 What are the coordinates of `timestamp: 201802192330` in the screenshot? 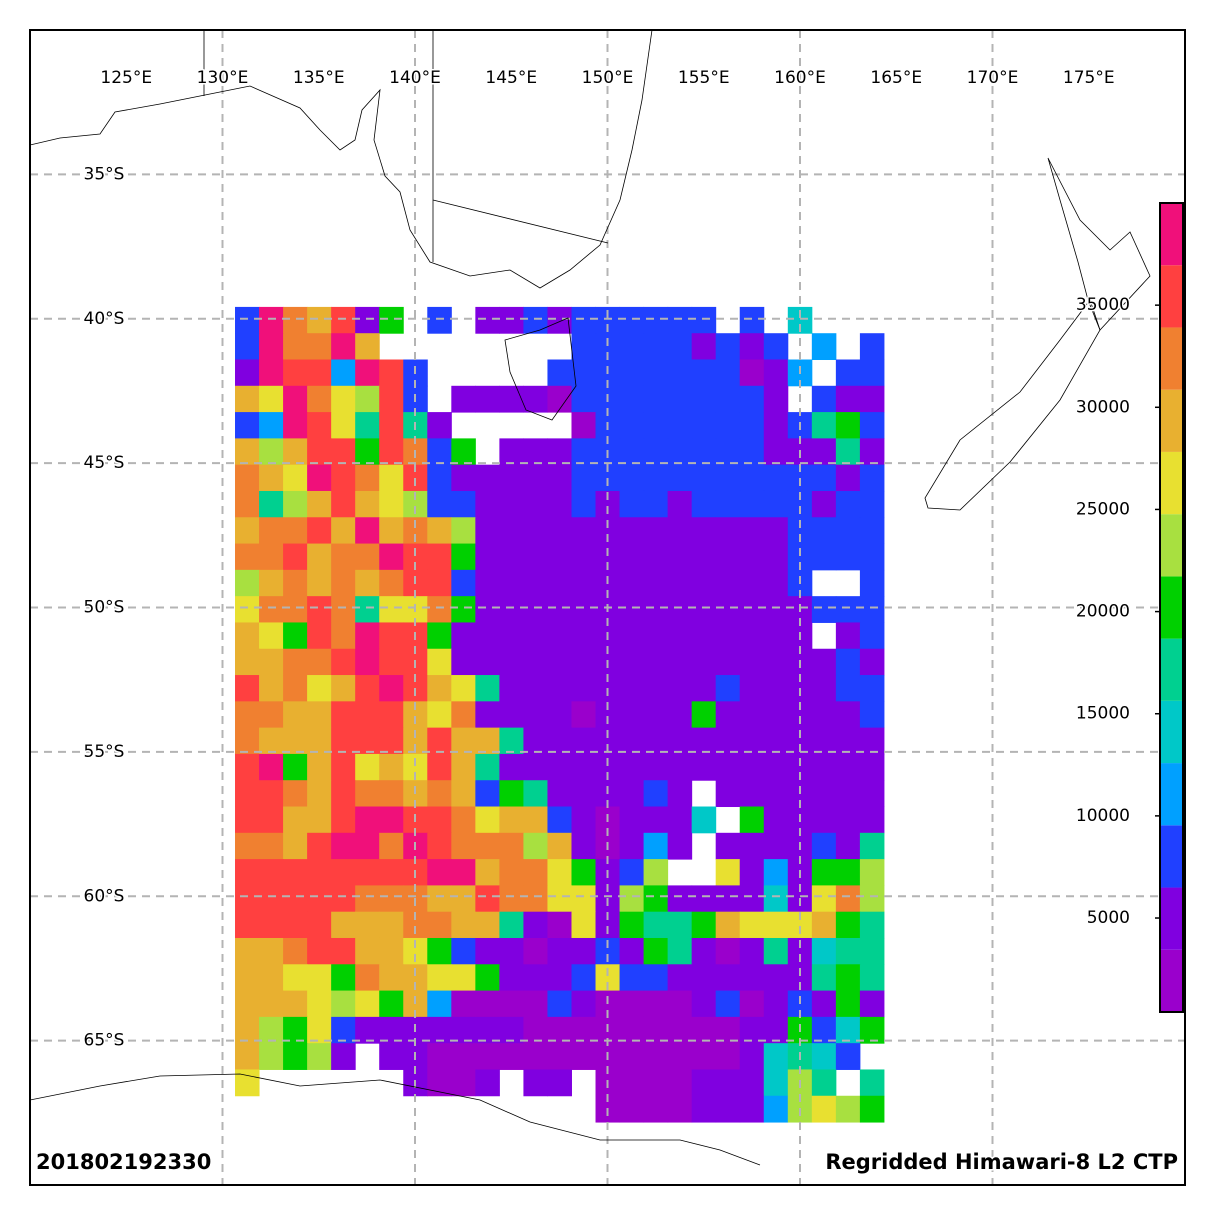 It's located at (123, 1162).